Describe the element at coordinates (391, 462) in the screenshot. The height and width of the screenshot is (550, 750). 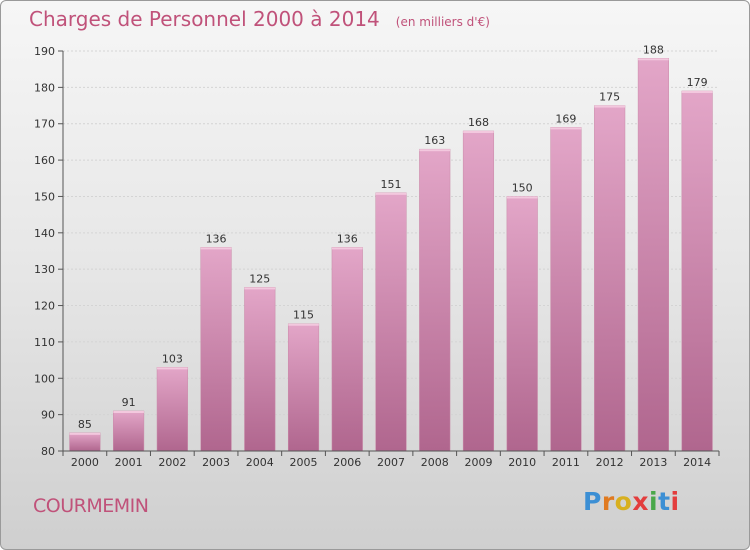
I see `x-tick-label: 2007` at that location.